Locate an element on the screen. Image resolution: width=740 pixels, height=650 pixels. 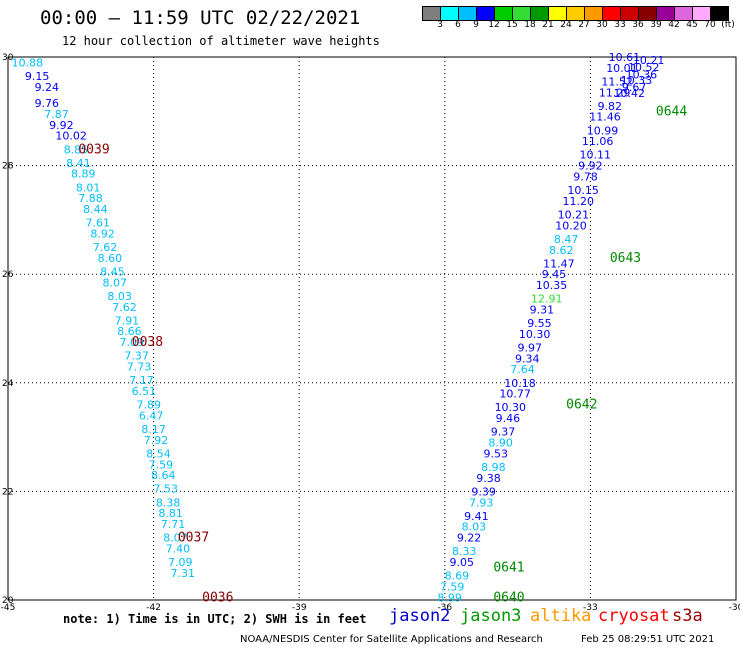
swh-value-label: 9.38 is located at coordinates (488, 478).